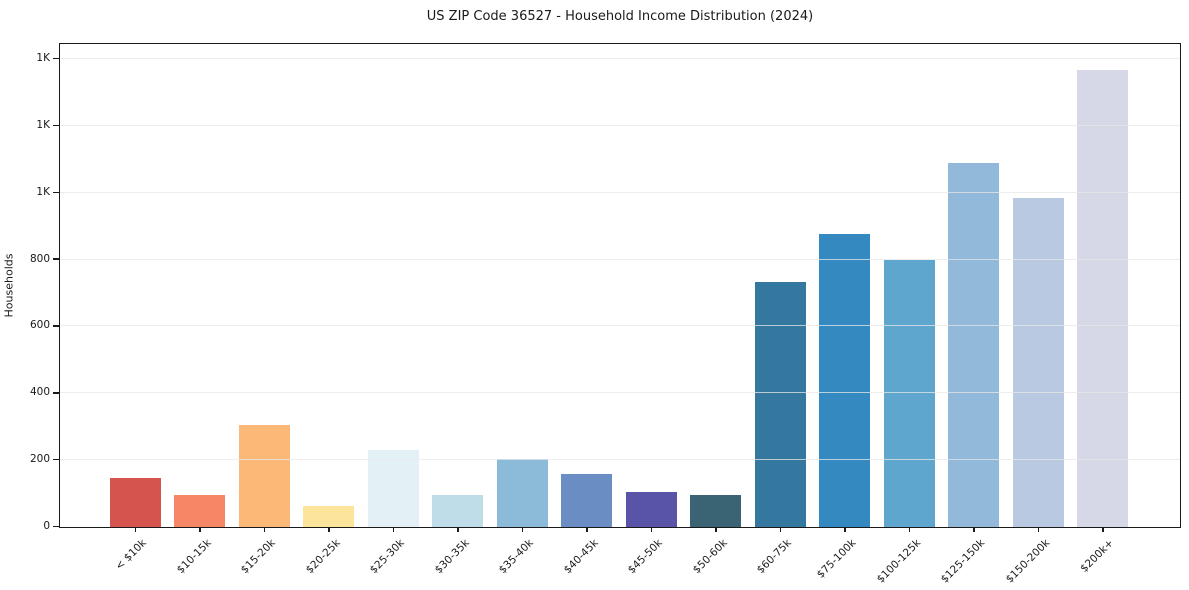  Describe the element at coordinates (581, 557) in the screenshot. I see `x-tick-label: $40-45k` at that location.